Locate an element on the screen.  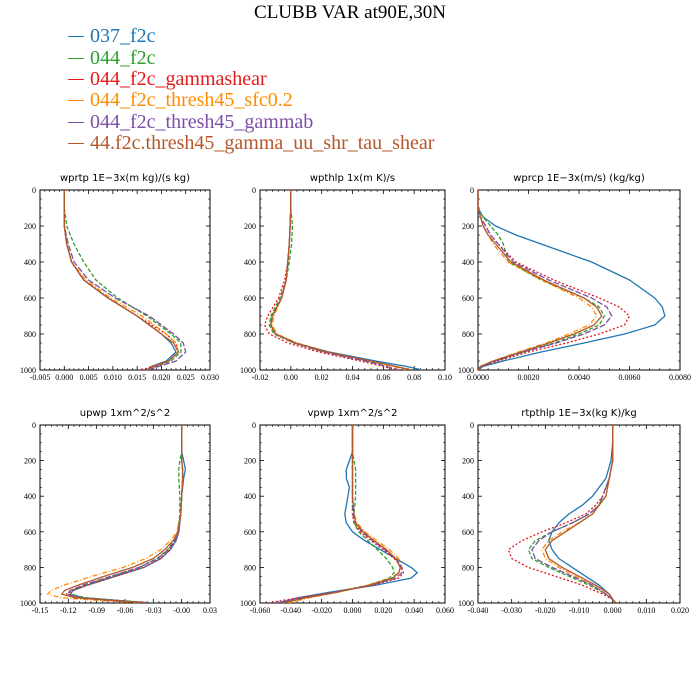
legend-item: 044_f2c_thresh45_sfc0.2 is located at coordinates (251, 100).